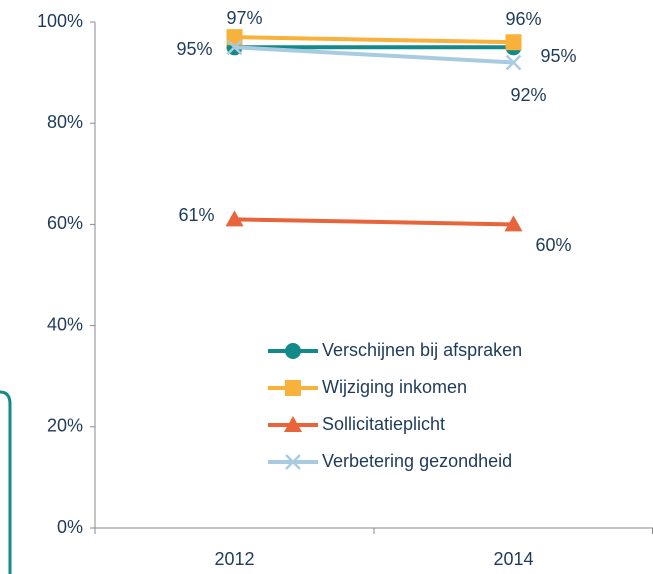 The height and width of the screenshot is (574, 653). Describe the element at coordinates (65, 426) in the screenshot. I see `y-tick-label: 20%` at that location.